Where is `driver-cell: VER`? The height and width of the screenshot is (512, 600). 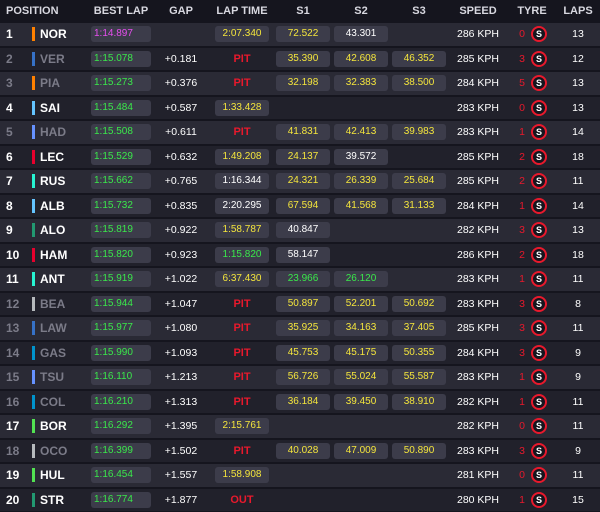 driver-cell: VER is located at coordinates (61, 59).